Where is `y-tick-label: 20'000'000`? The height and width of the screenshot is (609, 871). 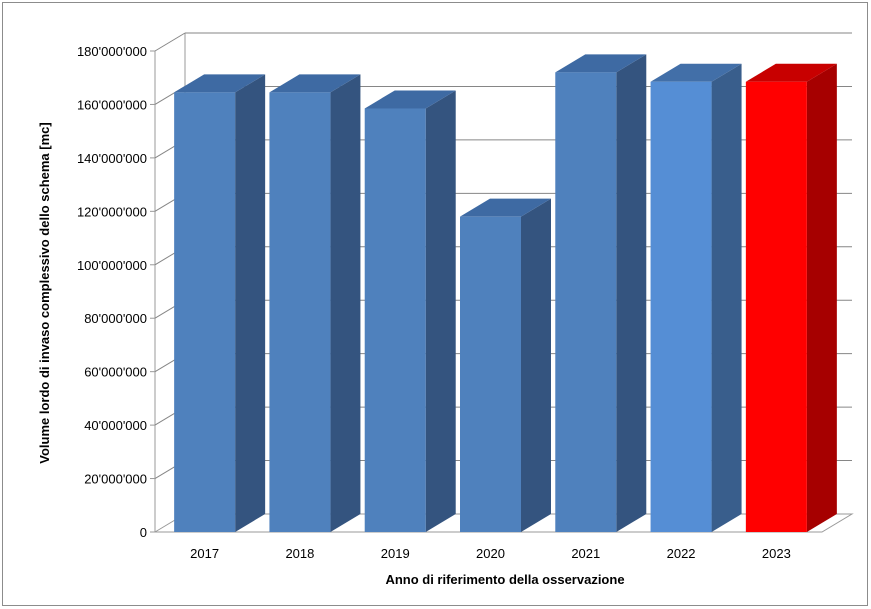
y-tick-label: 20'000'000 is located at coordinates (115, 479).